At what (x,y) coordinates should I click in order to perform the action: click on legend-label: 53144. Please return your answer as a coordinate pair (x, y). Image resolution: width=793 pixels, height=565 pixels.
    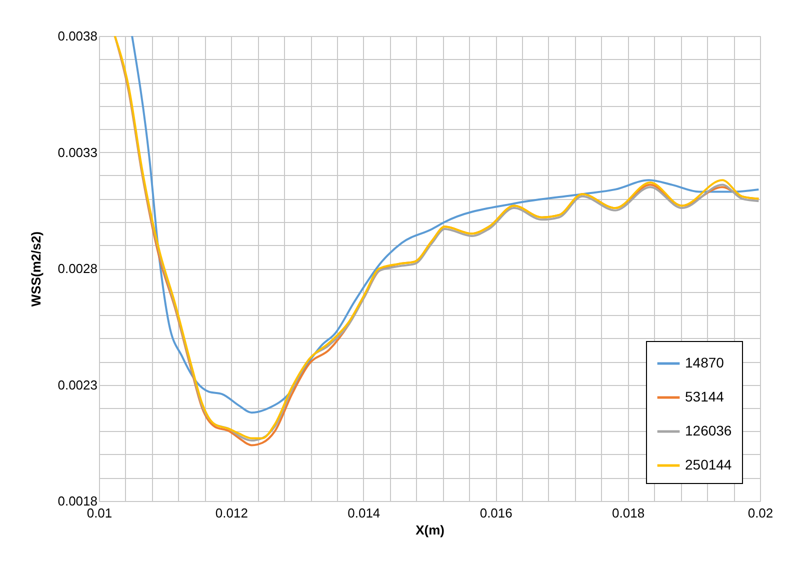
    Looking at the image, I should click on (704, 396).